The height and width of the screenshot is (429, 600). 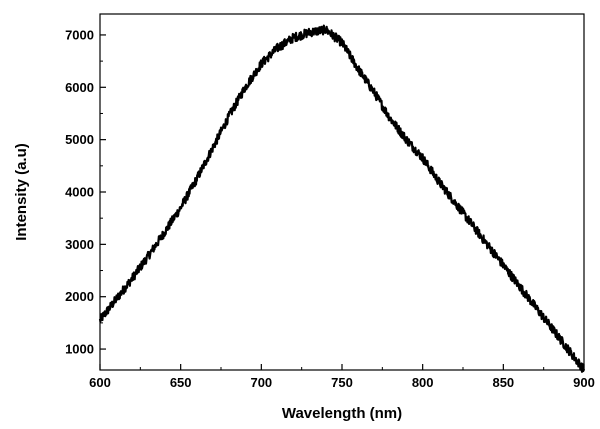 What do you see at coordinates (423, 382) in the screenshot?
I see `x-tick-label: 800` at bounding box center [423, 382].